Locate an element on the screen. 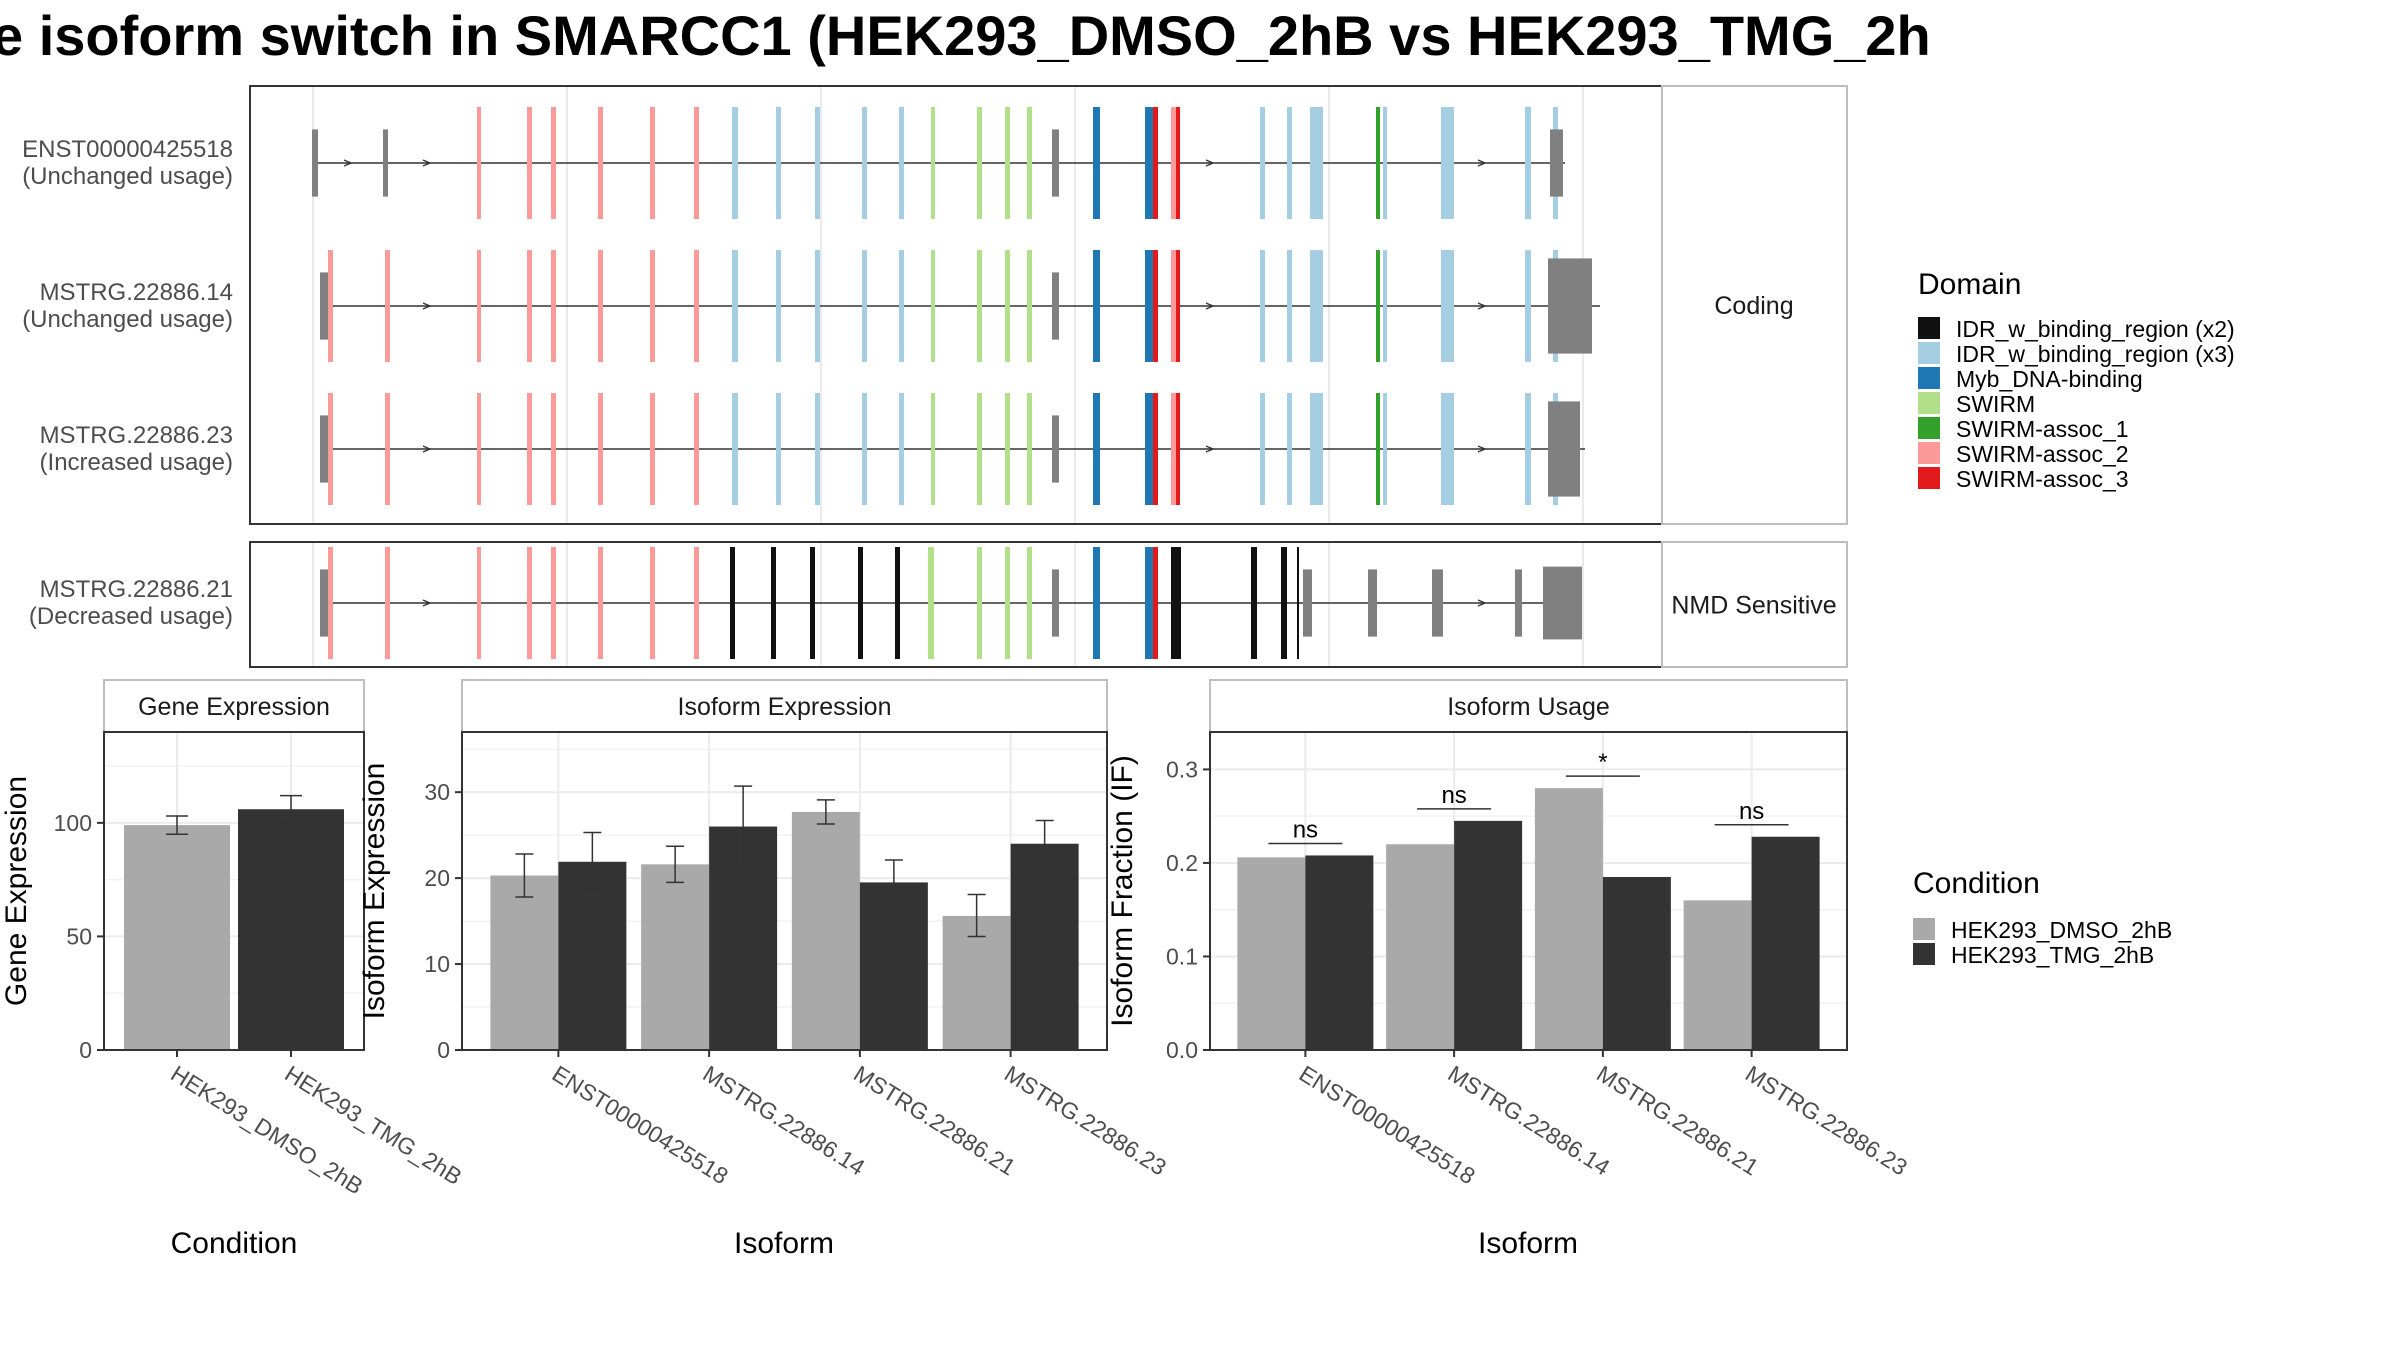 The width and height of the screenshot is (2400, 1350). y-tick-label: 0.2 is located at coordinates (1182, 863).